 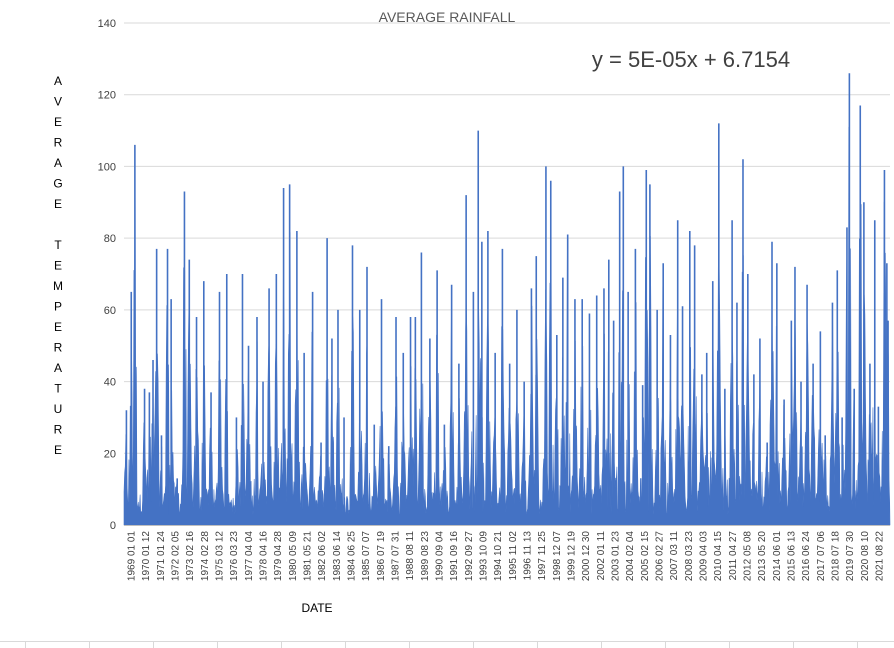 What do you see at coordinates (425, 556) in the screenshot?
I see `x-tick-label: 1989 08 23` at bounding box center [425, 556].